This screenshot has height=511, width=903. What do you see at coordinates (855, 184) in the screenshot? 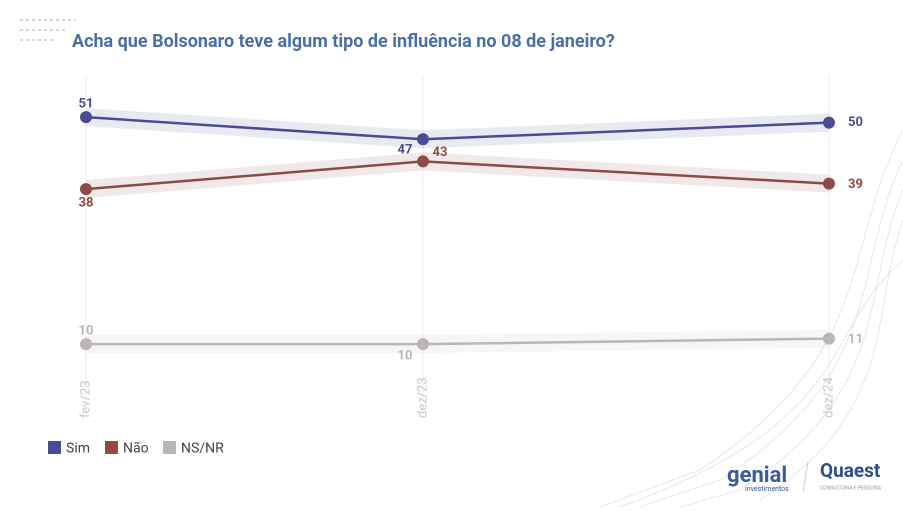
I see `data-label: 39` at bounding box center [855, 184].